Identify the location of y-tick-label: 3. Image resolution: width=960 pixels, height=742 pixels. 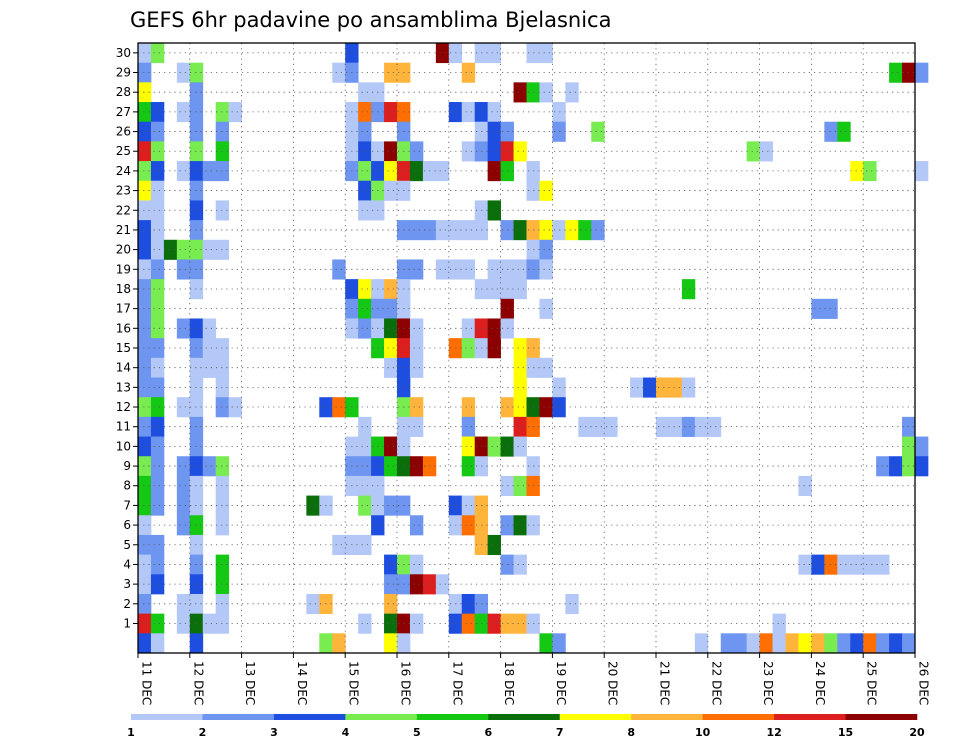
(127, 584).